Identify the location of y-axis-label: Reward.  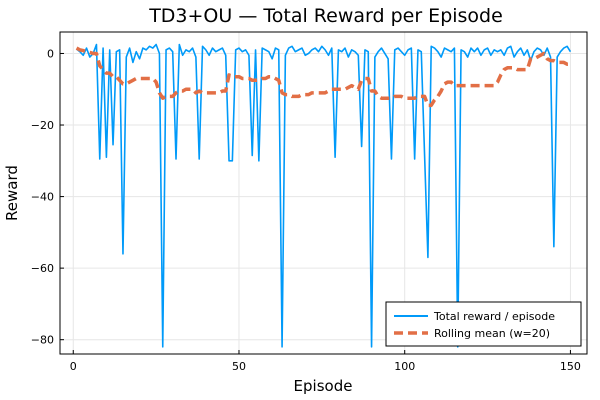
(12, 193).